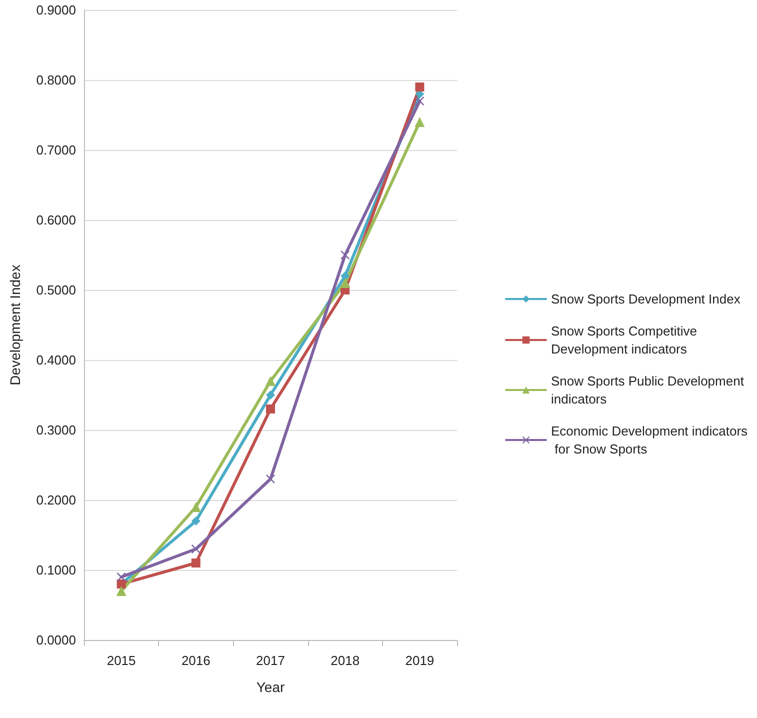 Image resolution: width=757 pixels, height=718 pixels. I want to click on x-axis-title: Year, so click(270, 687).